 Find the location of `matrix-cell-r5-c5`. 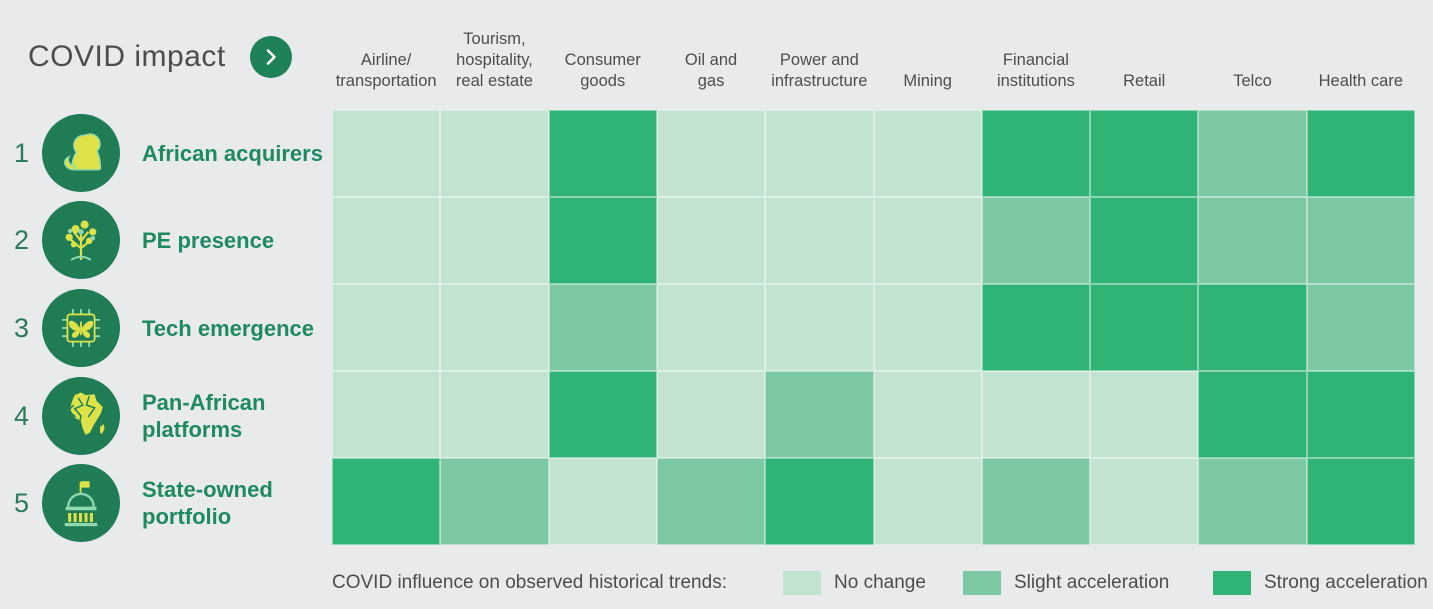

matrix-cell-r5-c5 is located at coordinates (819, 501).